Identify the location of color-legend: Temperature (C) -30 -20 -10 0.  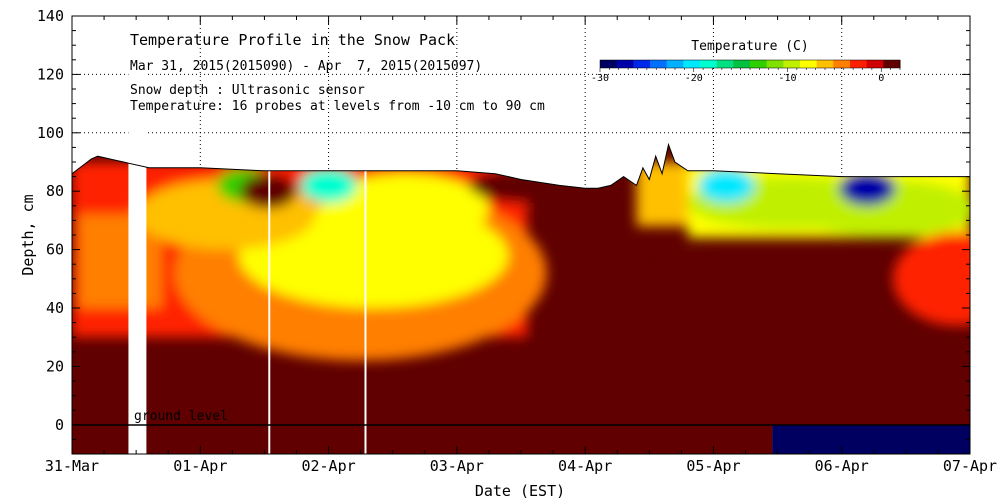
(746, 61).